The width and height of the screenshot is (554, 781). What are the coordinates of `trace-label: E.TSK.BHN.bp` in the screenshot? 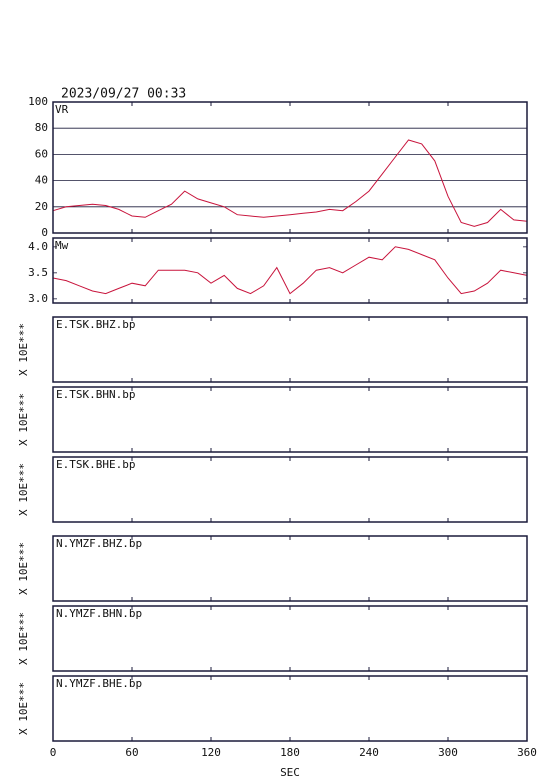 It's located at (95, 394).